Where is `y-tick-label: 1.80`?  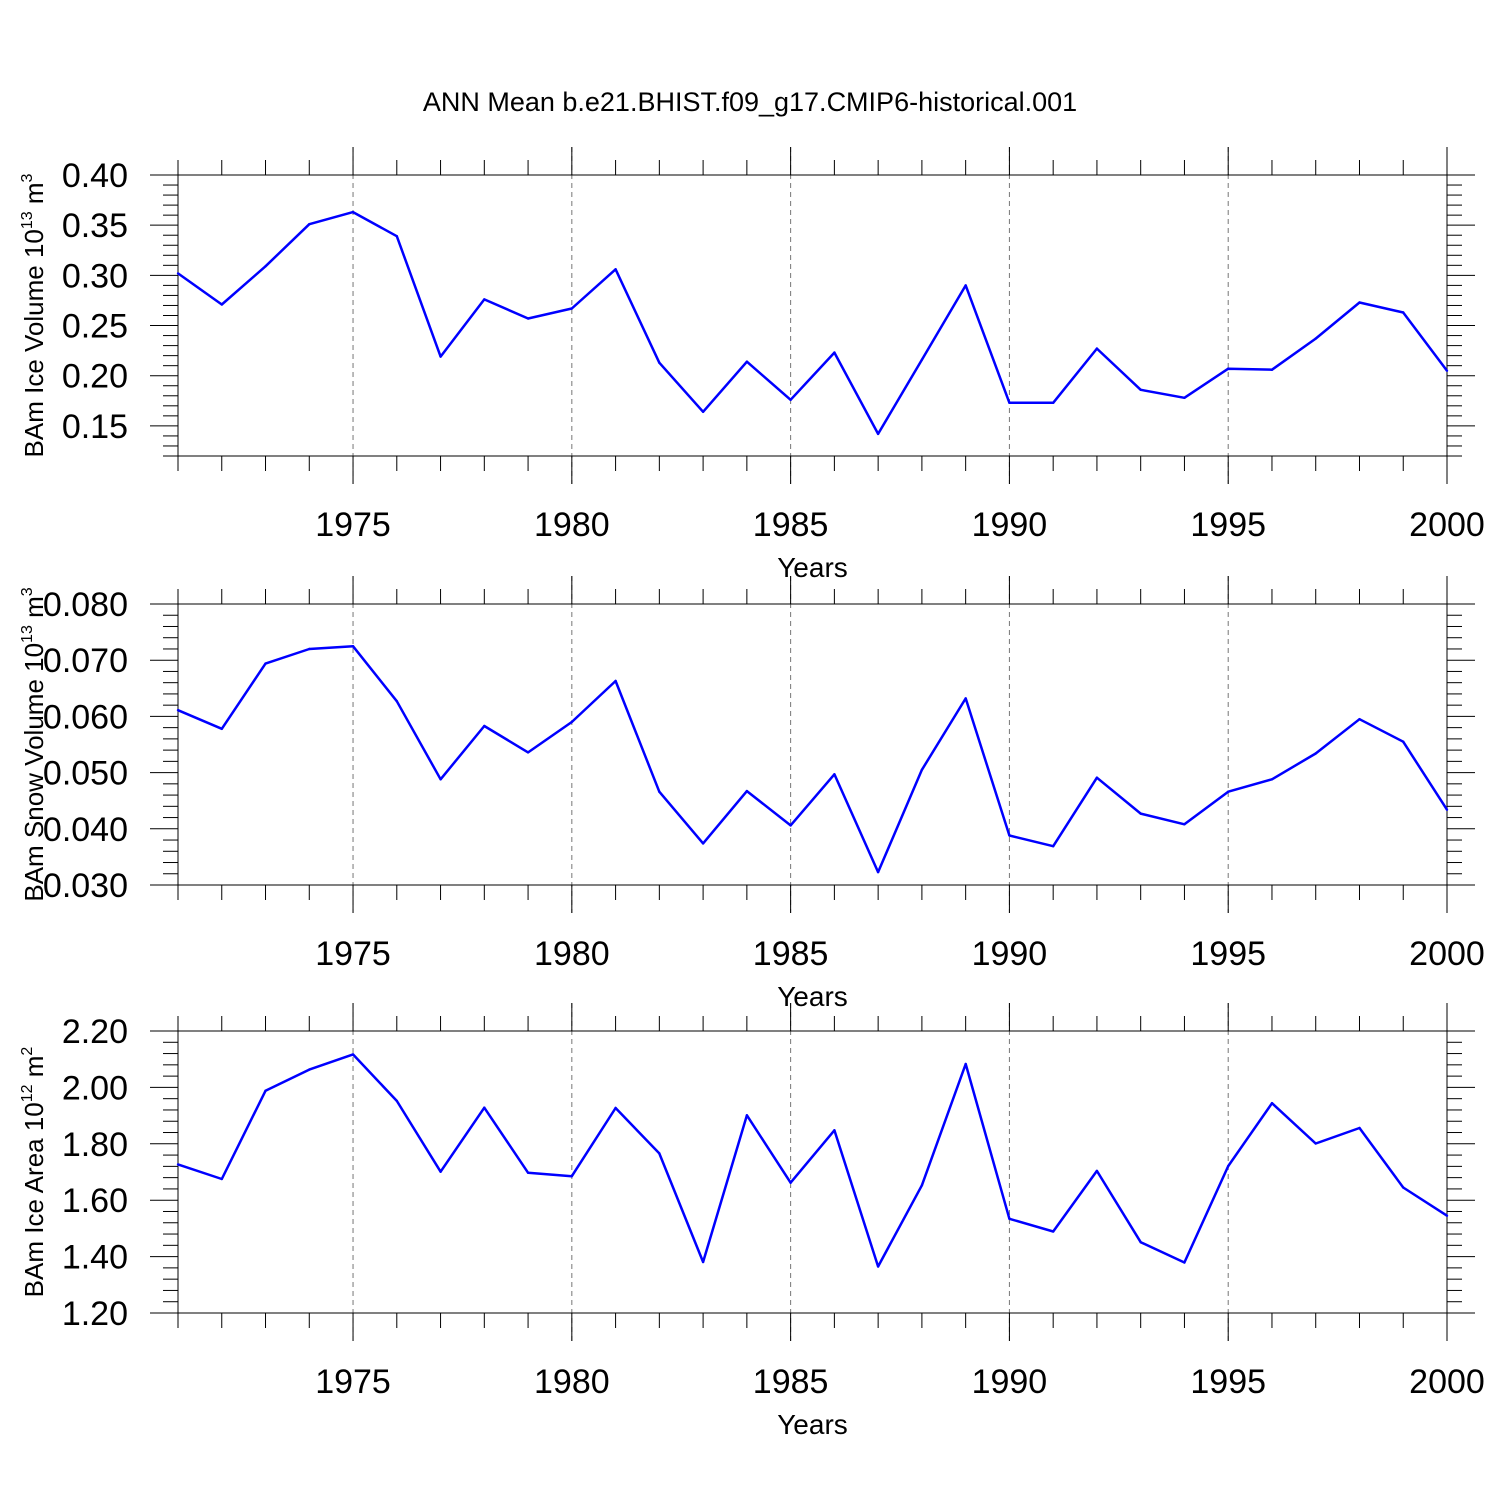
y-tick-label: 1.80 is located at coordinates (95, 1145).